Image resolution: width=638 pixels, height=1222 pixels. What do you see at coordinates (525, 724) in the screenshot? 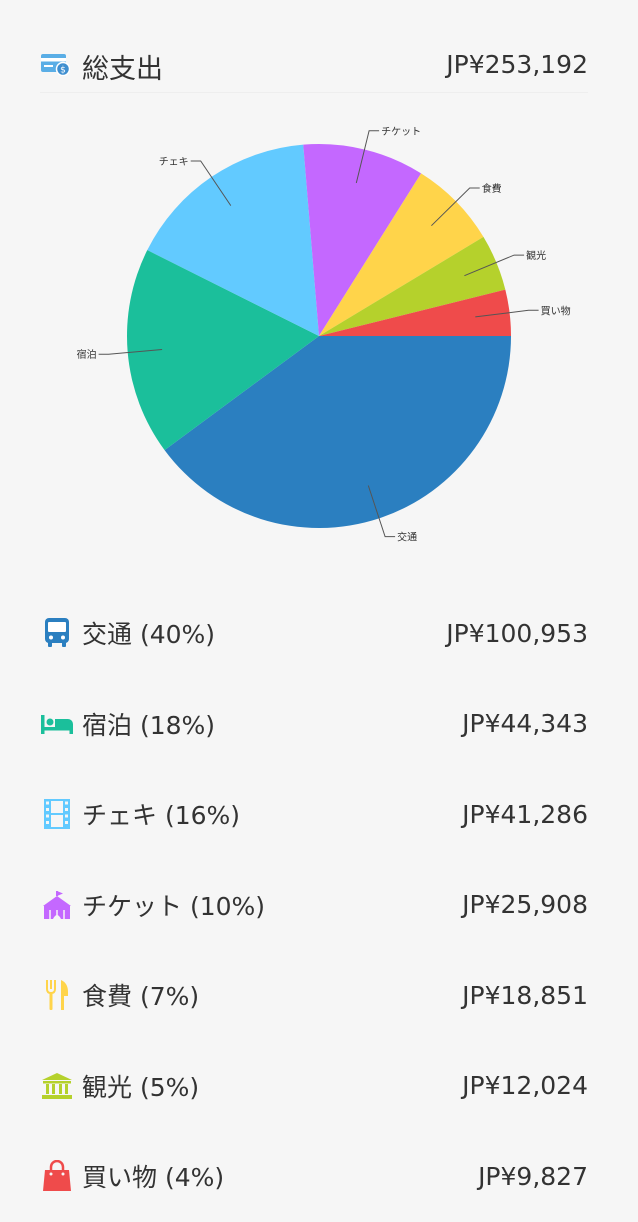
I see `category-amount: JP¥44,343` at bounding box center [525, 724].